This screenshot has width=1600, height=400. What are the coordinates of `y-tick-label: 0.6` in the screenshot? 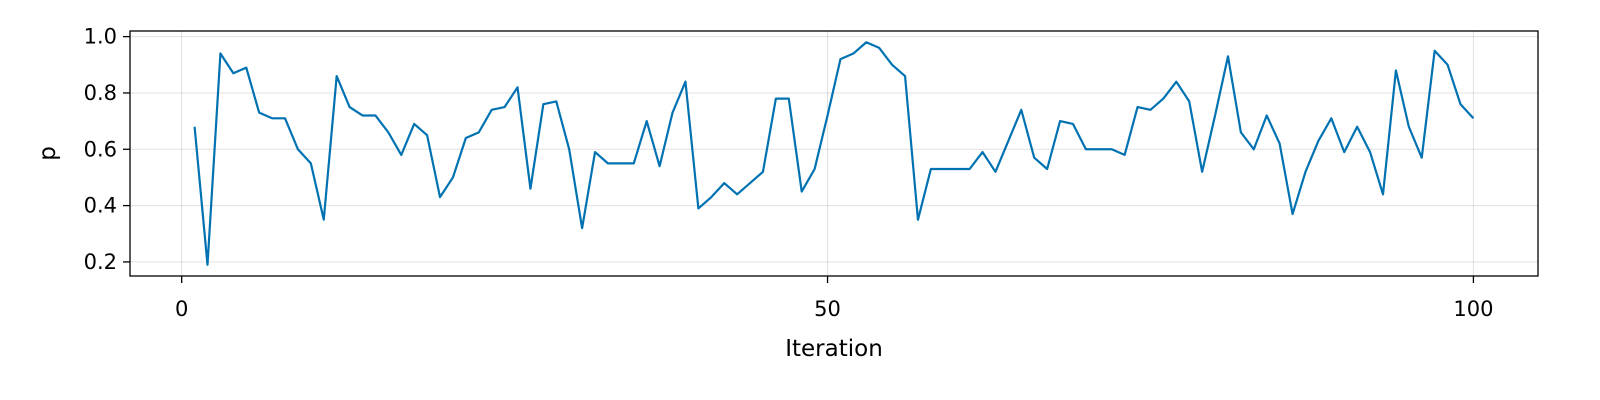 It's located at (100, 149).